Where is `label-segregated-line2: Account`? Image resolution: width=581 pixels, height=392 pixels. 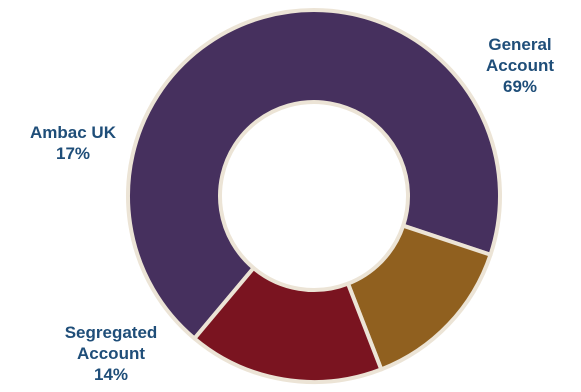
label-segregated-line2: Account is located at coordinates (111, 353).